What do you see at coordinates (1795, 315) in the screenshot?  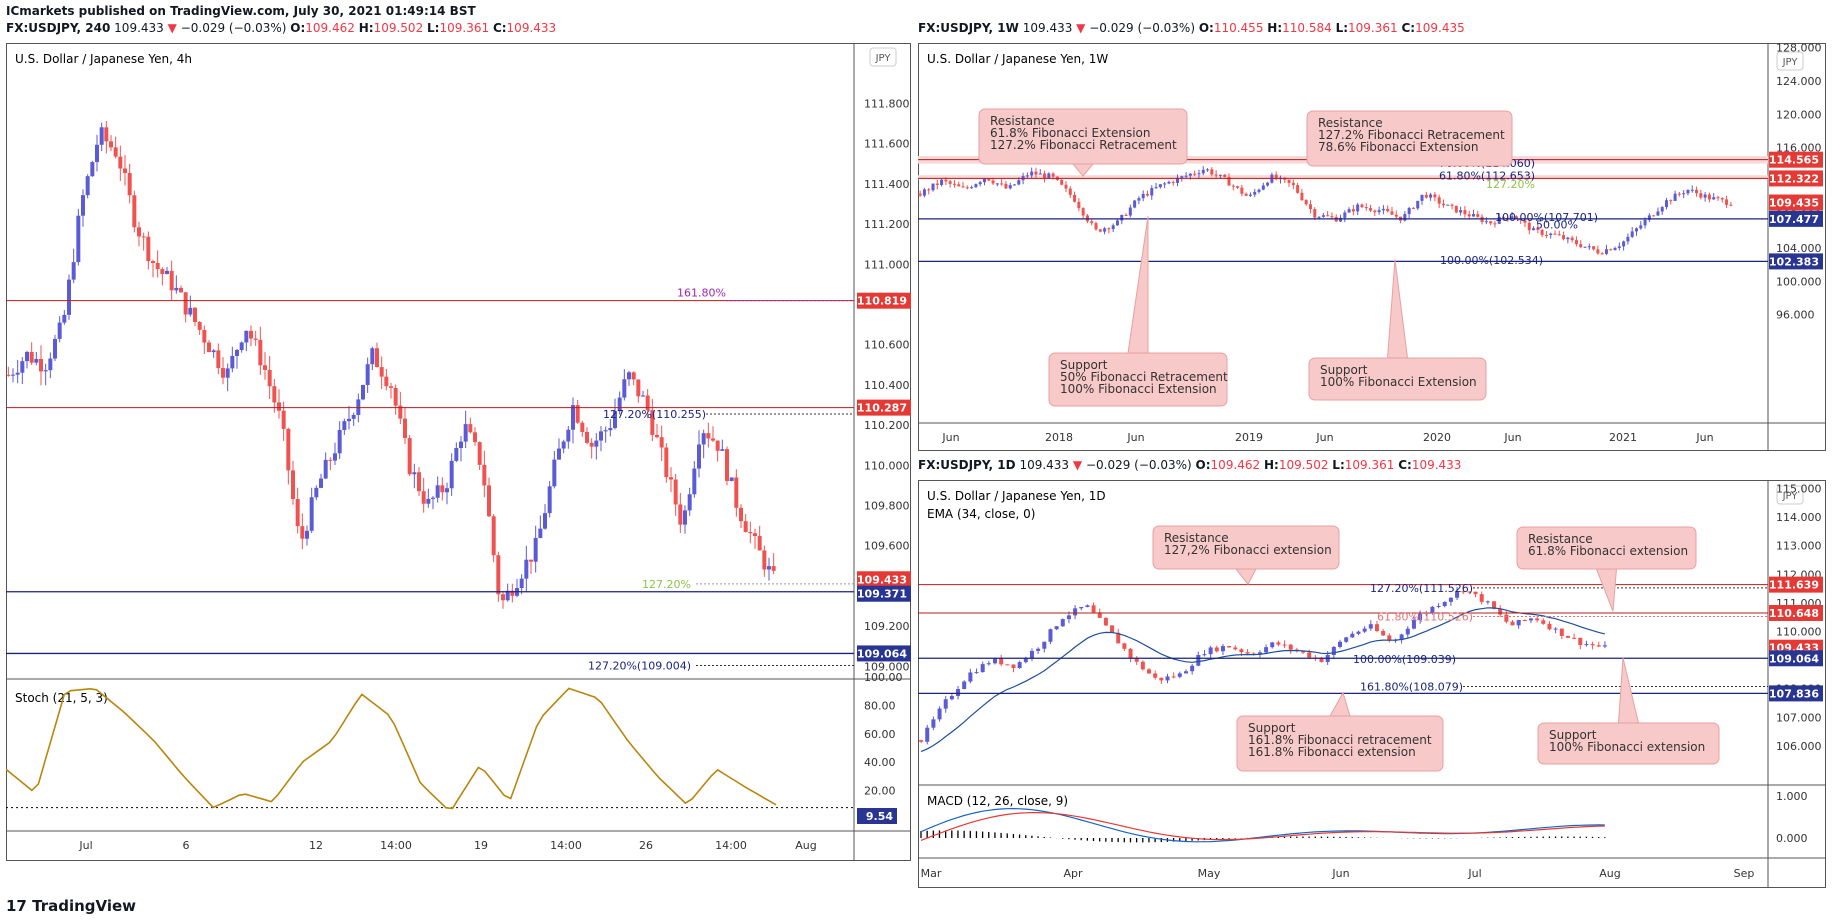 I see `y-tick-label: 96.000` at bounding box center [1795, 315].